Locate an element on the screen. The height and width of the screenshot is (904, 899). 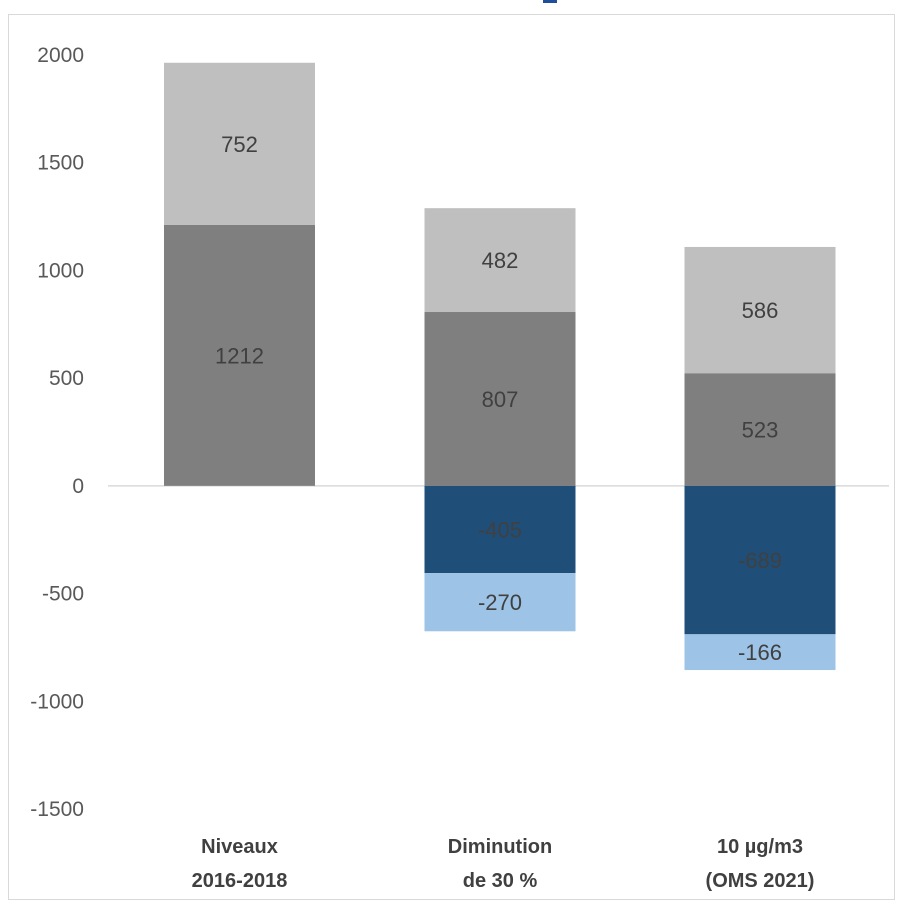
data-label: -270 is located at coordinates (500, 602).